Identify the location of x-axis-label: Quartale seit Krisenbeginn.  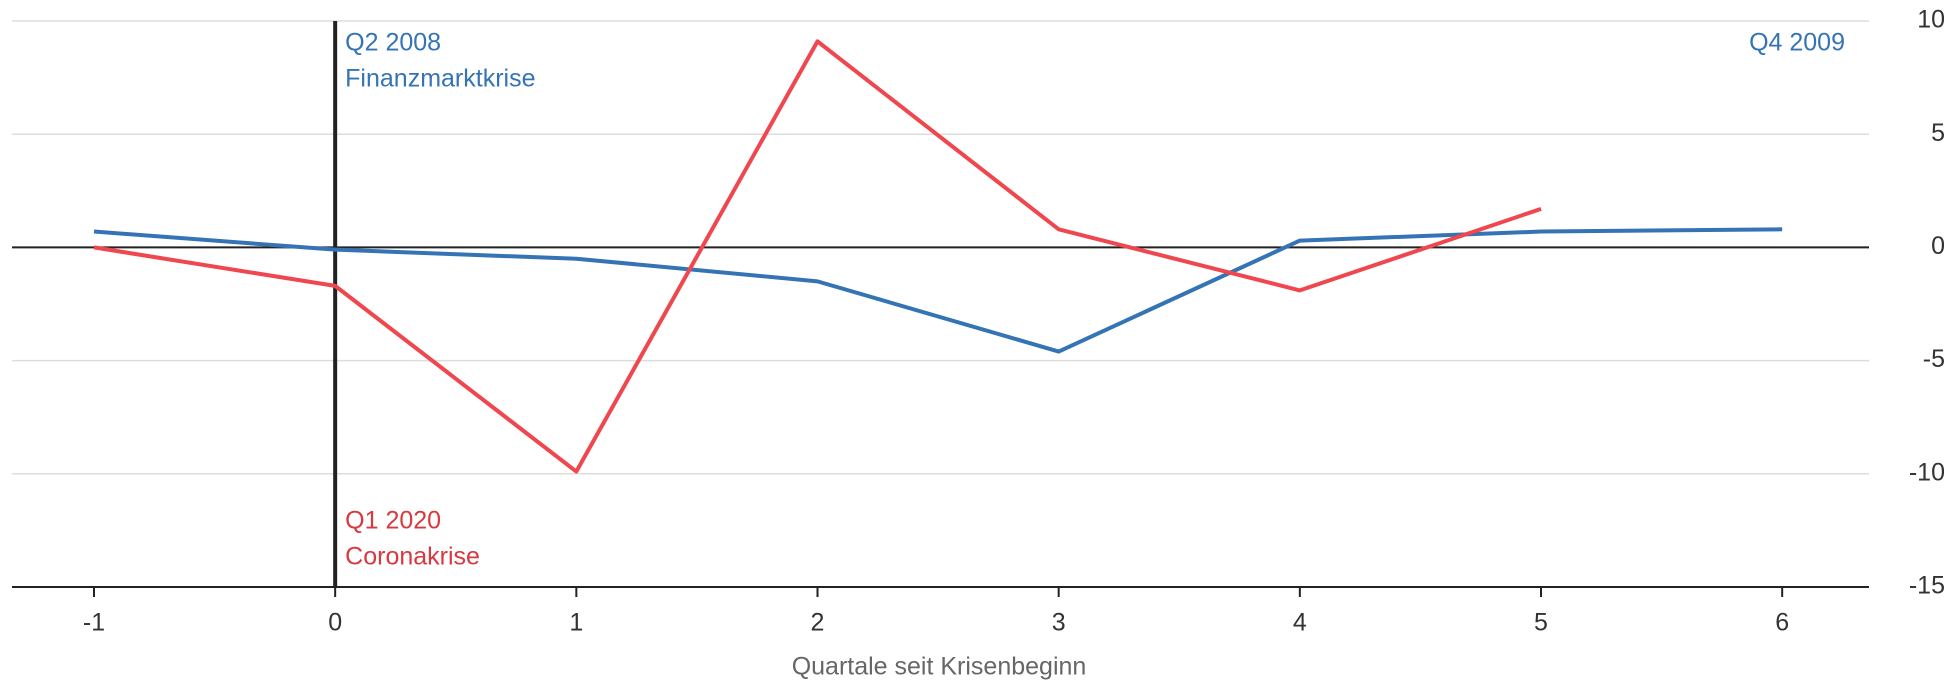
(939, 667).